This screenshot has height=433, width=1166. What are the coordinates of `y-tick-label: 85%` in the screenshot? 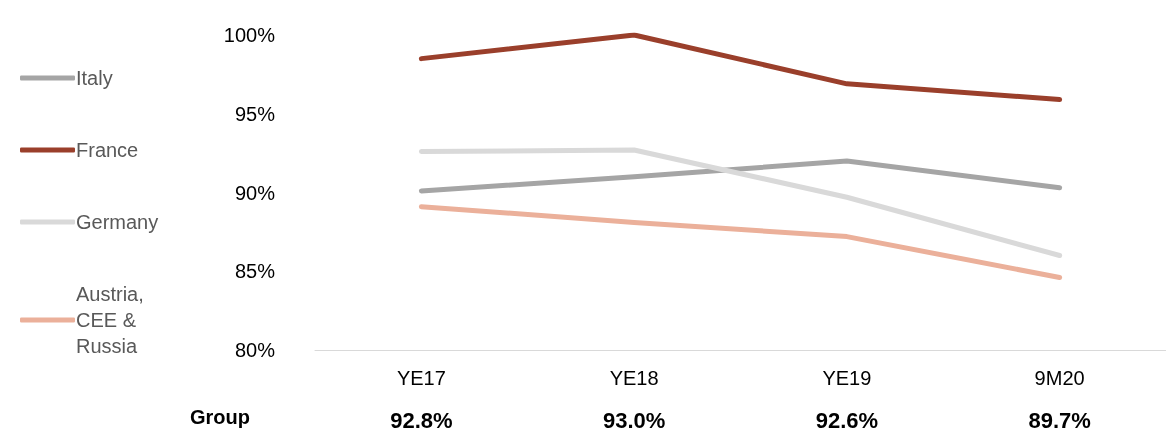 It's located at (255, 271).